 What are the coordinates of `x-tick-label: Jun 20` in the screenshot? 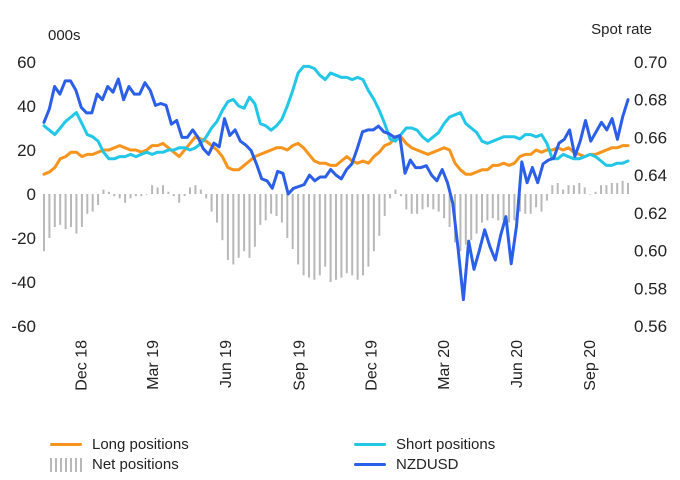 It's located at (517, 364).